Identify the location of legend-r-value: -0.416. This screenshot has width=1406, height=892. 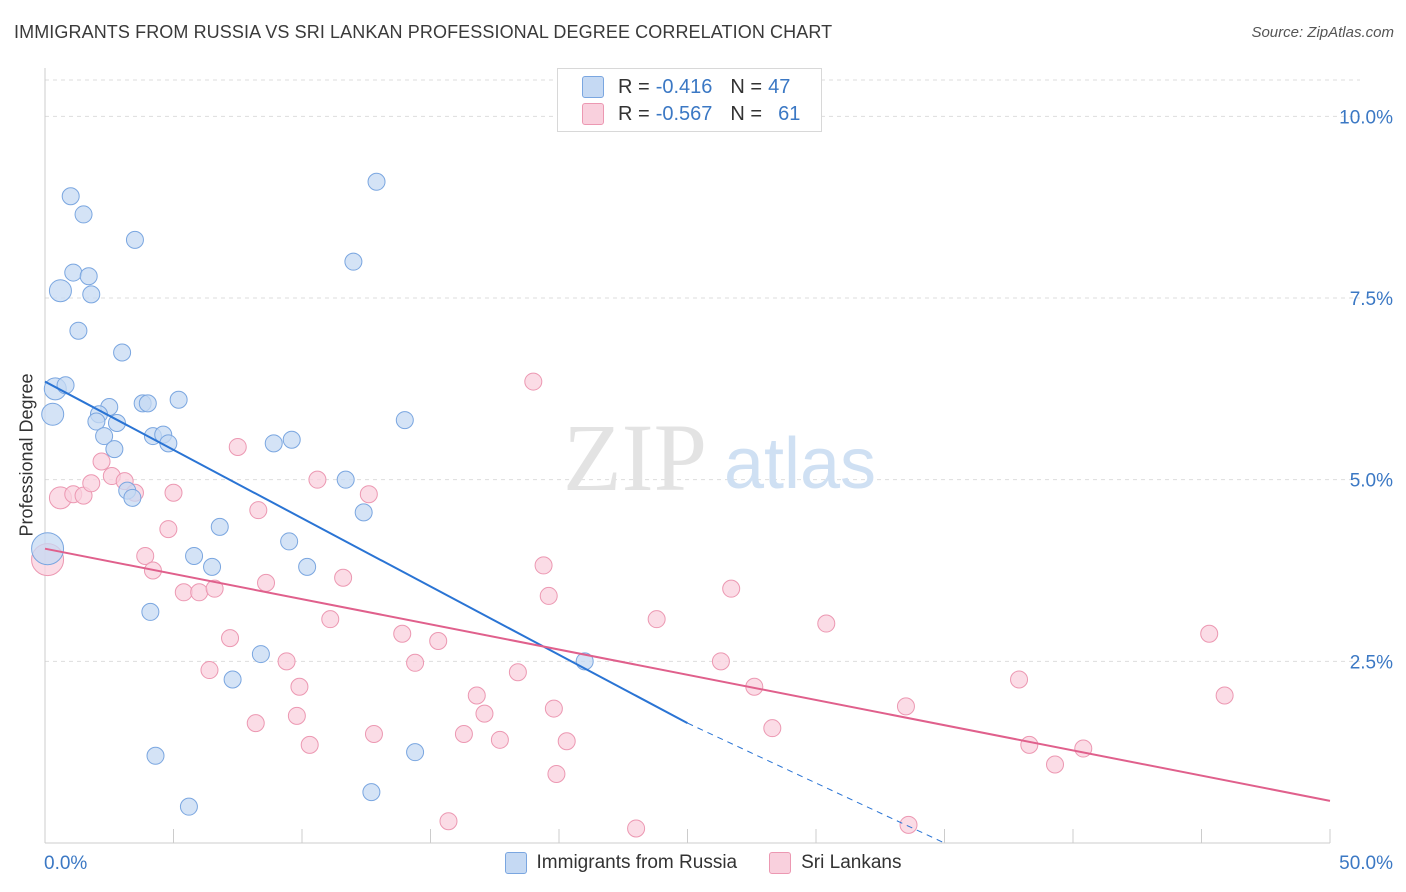
(684, 86).